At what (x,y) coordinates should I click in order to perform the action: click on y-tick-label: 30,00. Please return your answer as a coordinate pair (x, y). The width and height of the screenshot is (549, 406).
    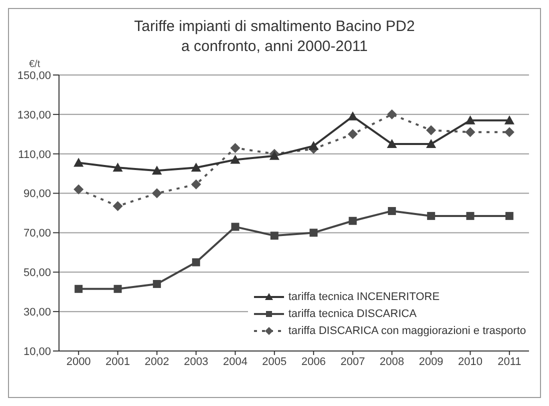
    Looking at the image, I should click on (37, 312).